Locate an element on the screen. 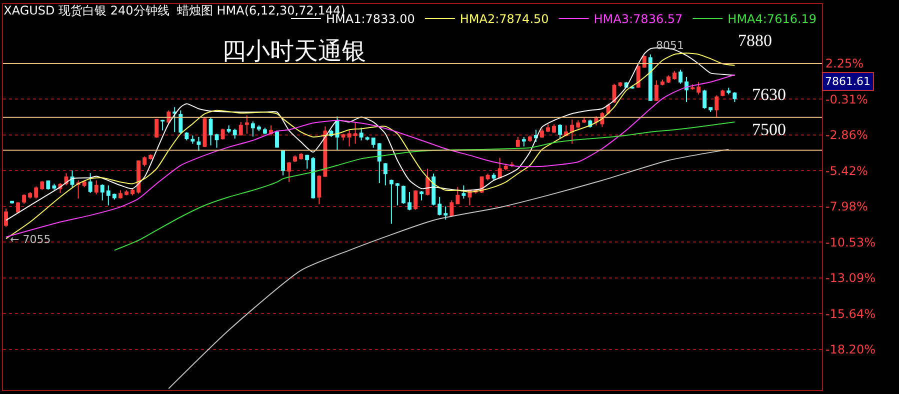 The image size is (899, 394). y-tick-label: -13.09% is located at coordinates (850, 278).